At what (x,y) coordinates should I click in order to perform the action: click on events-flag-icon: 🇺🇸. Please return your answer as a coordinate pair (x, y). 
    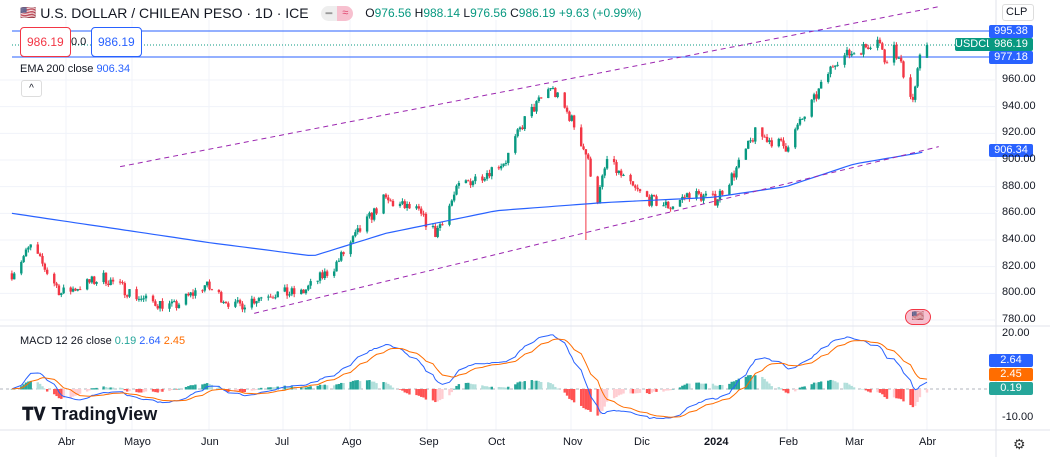
    Looking at the image, I should click on (918, 317).